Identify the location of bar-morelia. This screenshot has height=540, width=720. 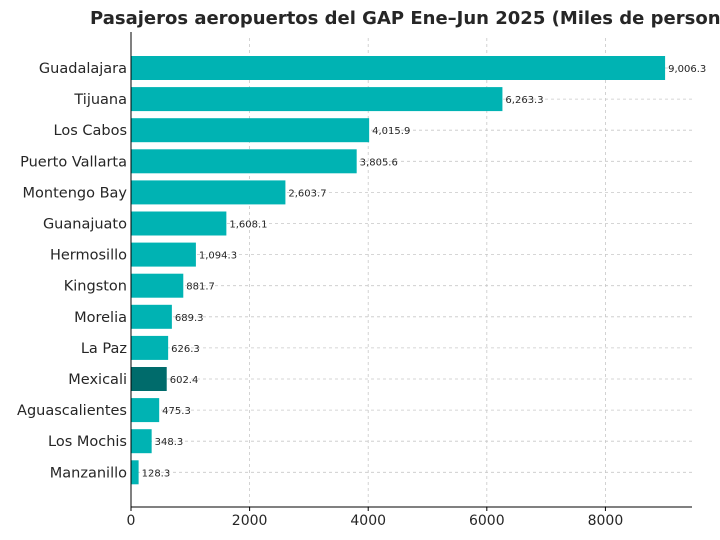
(151, 316).